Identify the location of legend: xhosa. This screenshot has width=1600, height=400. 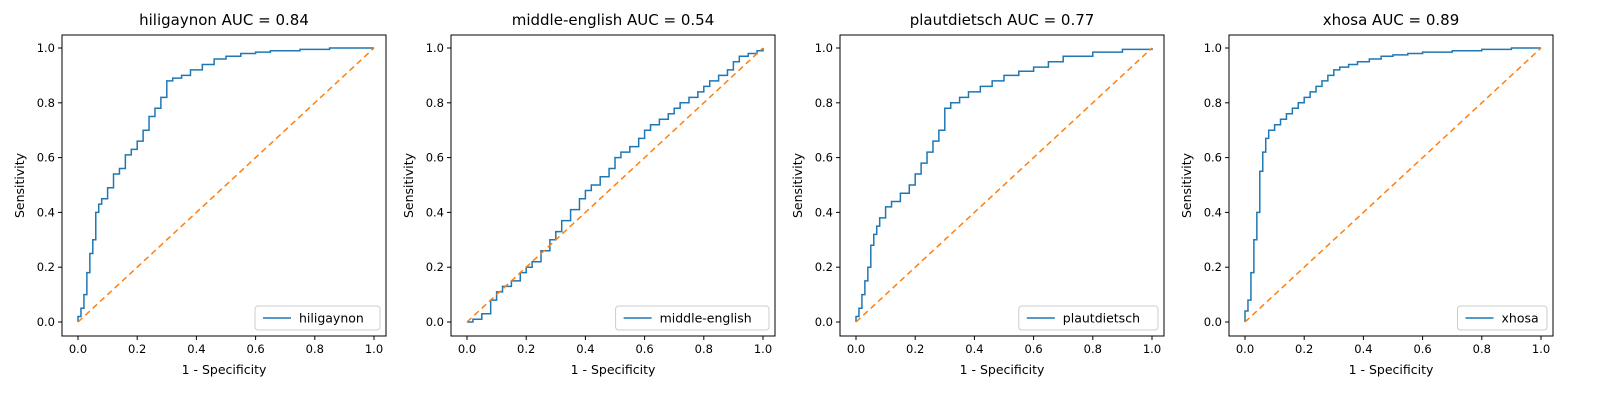
(1502, 318).